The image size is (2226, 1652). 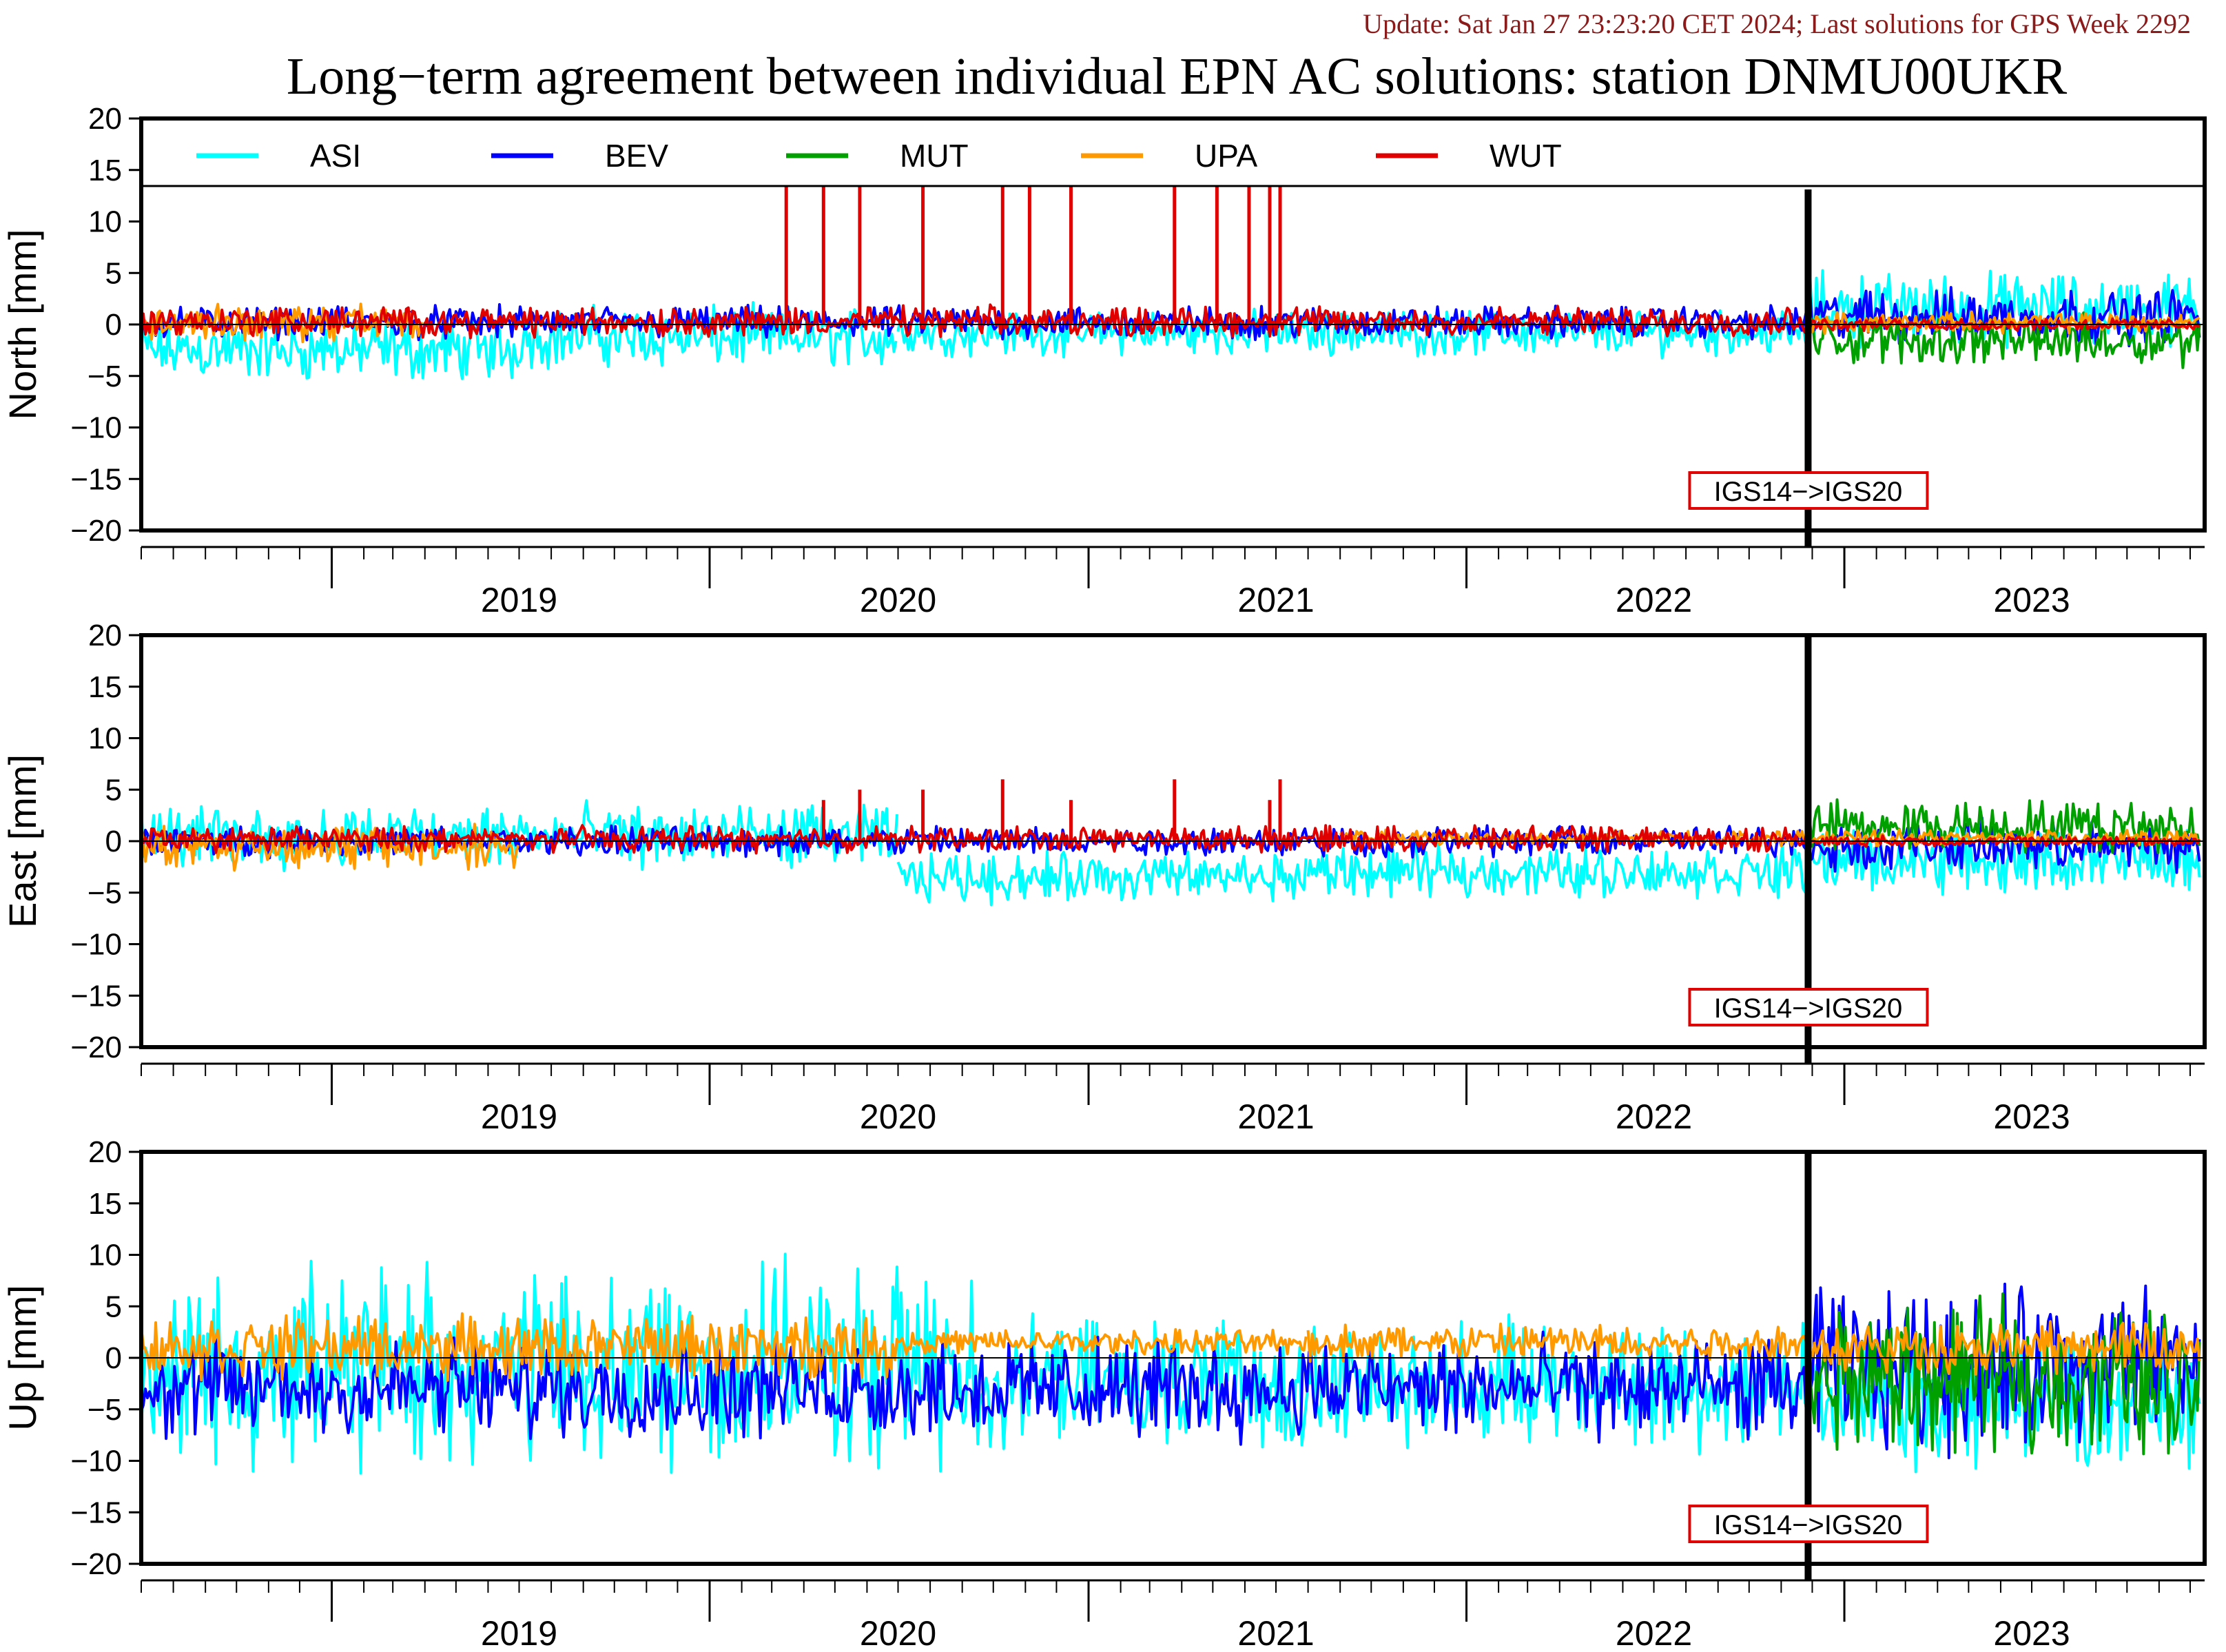 I want to click on series-wut, so click(x=1171, y=817).